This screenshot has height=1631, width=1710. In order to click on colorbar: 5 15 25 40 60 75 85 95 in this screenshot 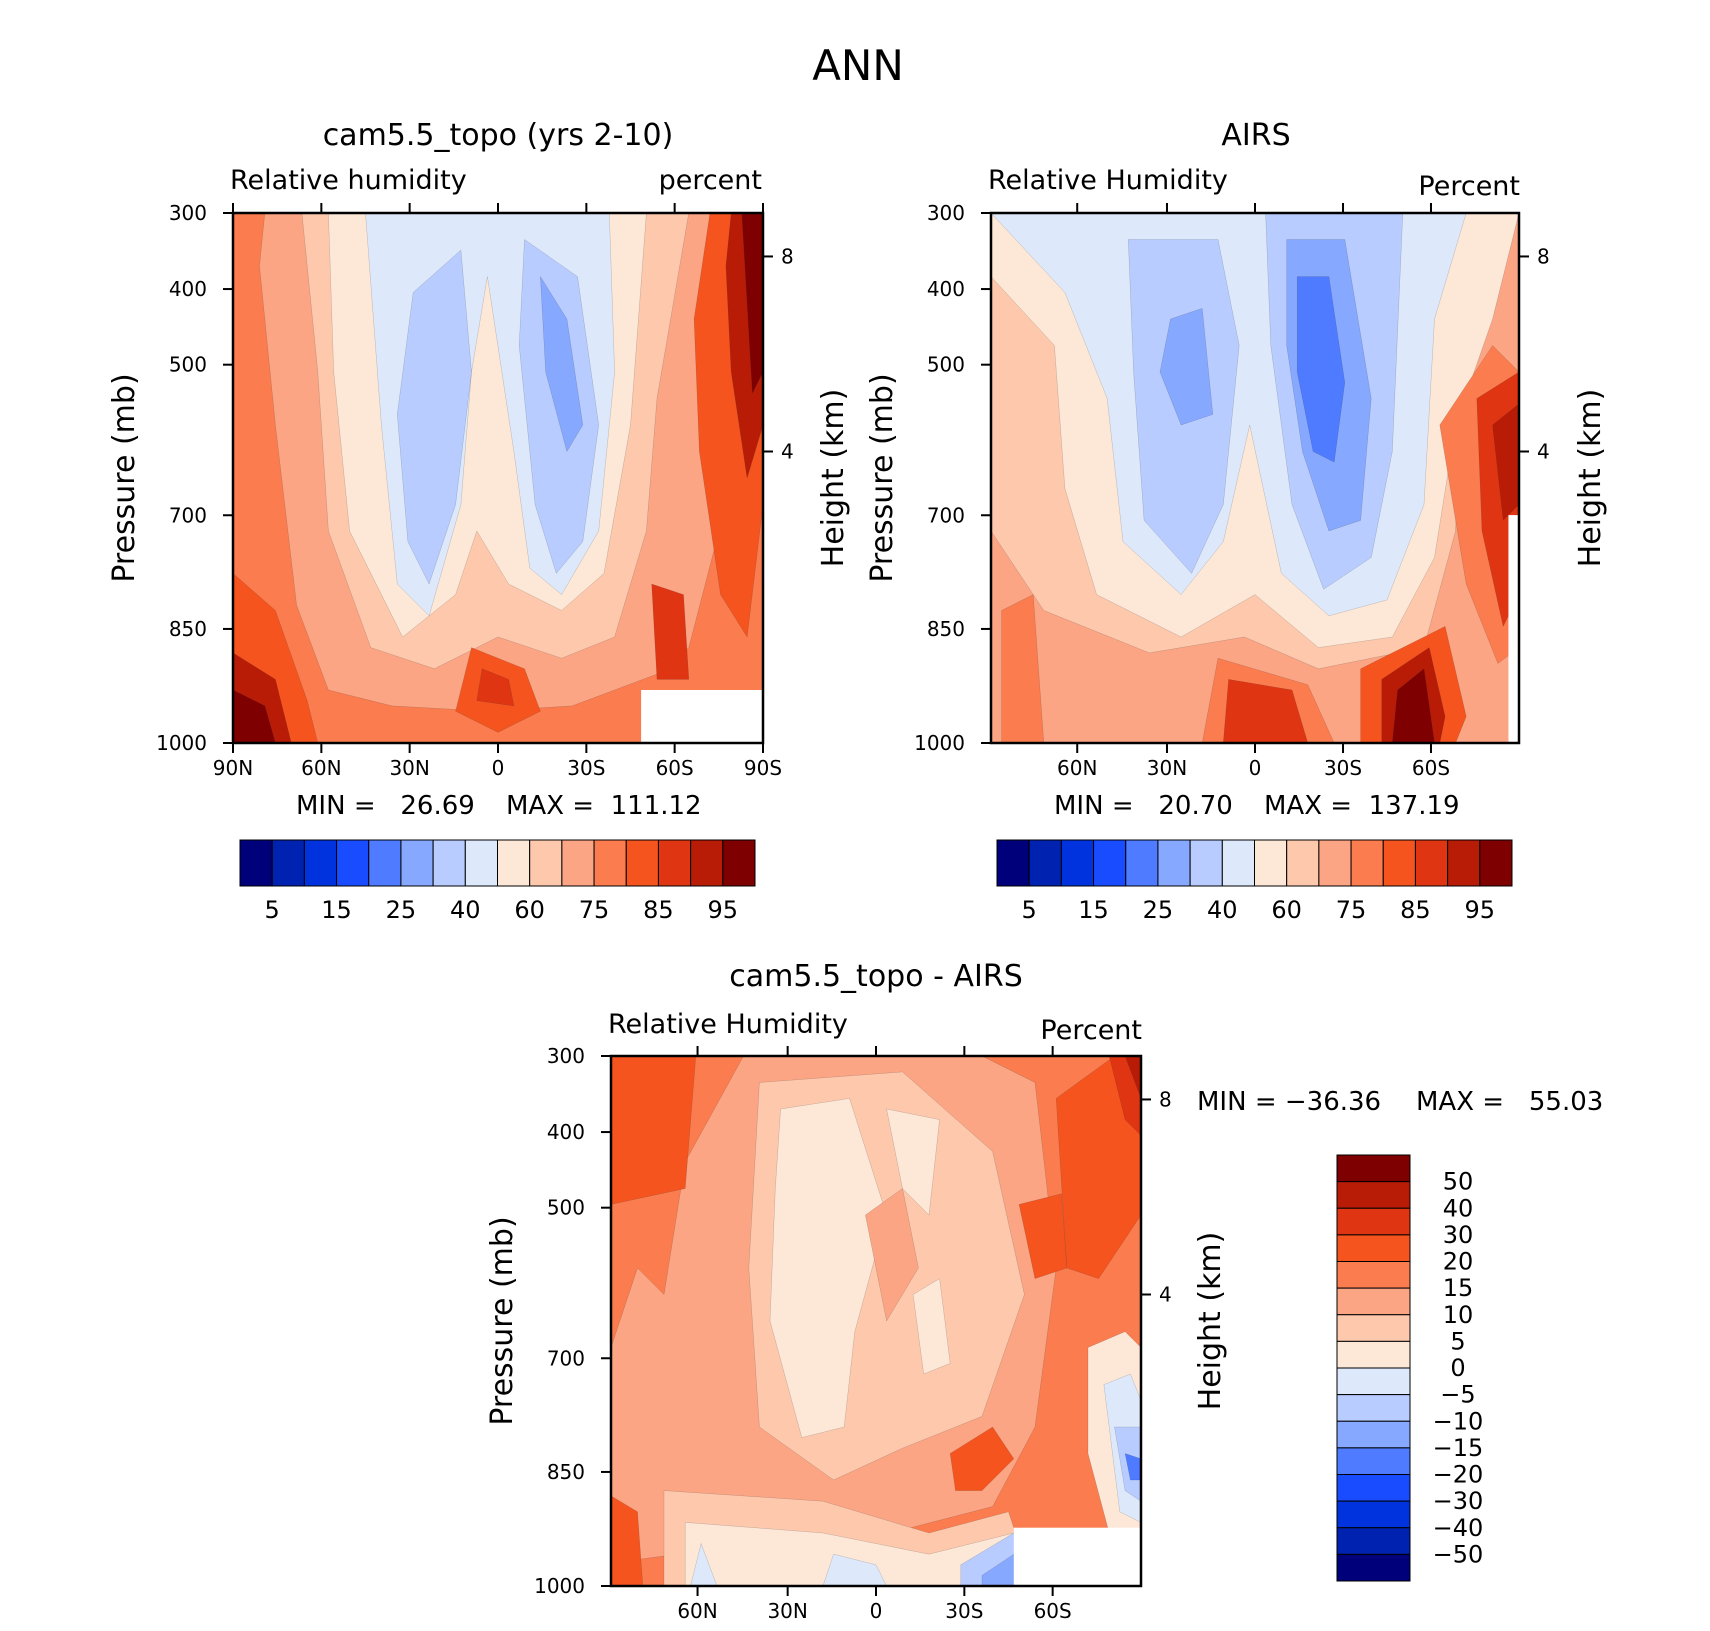, I will do `click(497, 881)`.